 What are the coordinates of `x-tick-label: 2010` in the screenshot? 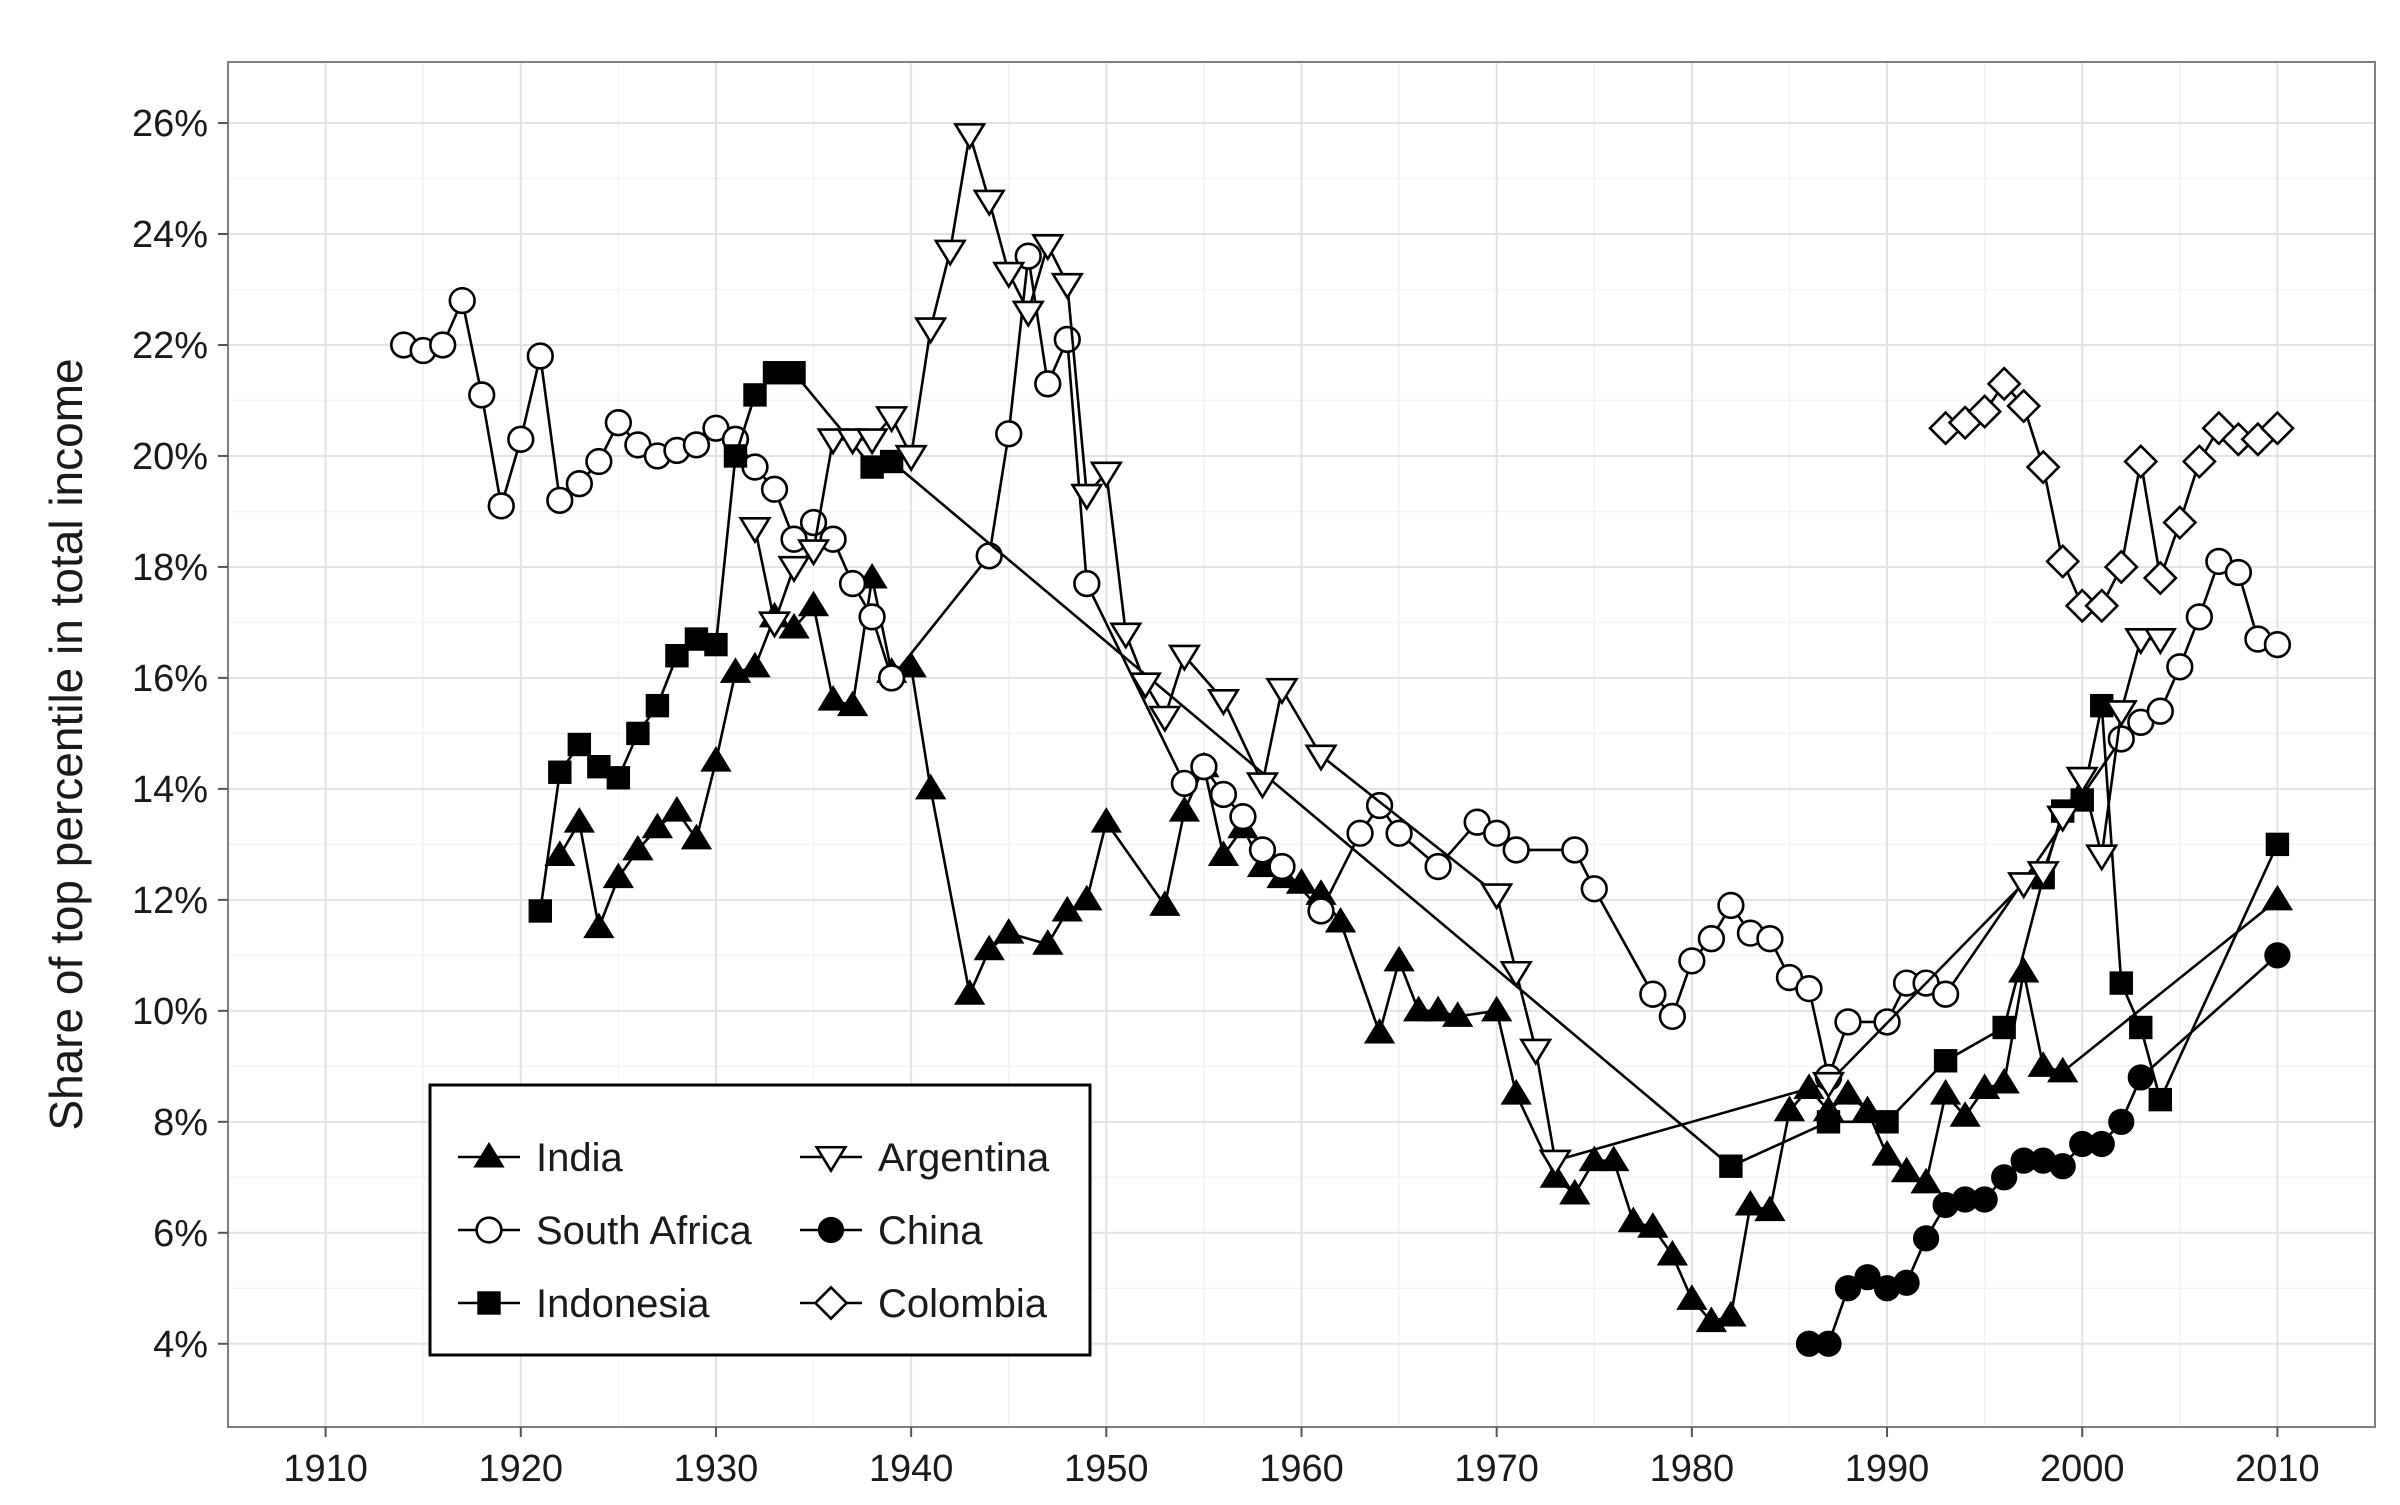 It's located at (2277, 1469).